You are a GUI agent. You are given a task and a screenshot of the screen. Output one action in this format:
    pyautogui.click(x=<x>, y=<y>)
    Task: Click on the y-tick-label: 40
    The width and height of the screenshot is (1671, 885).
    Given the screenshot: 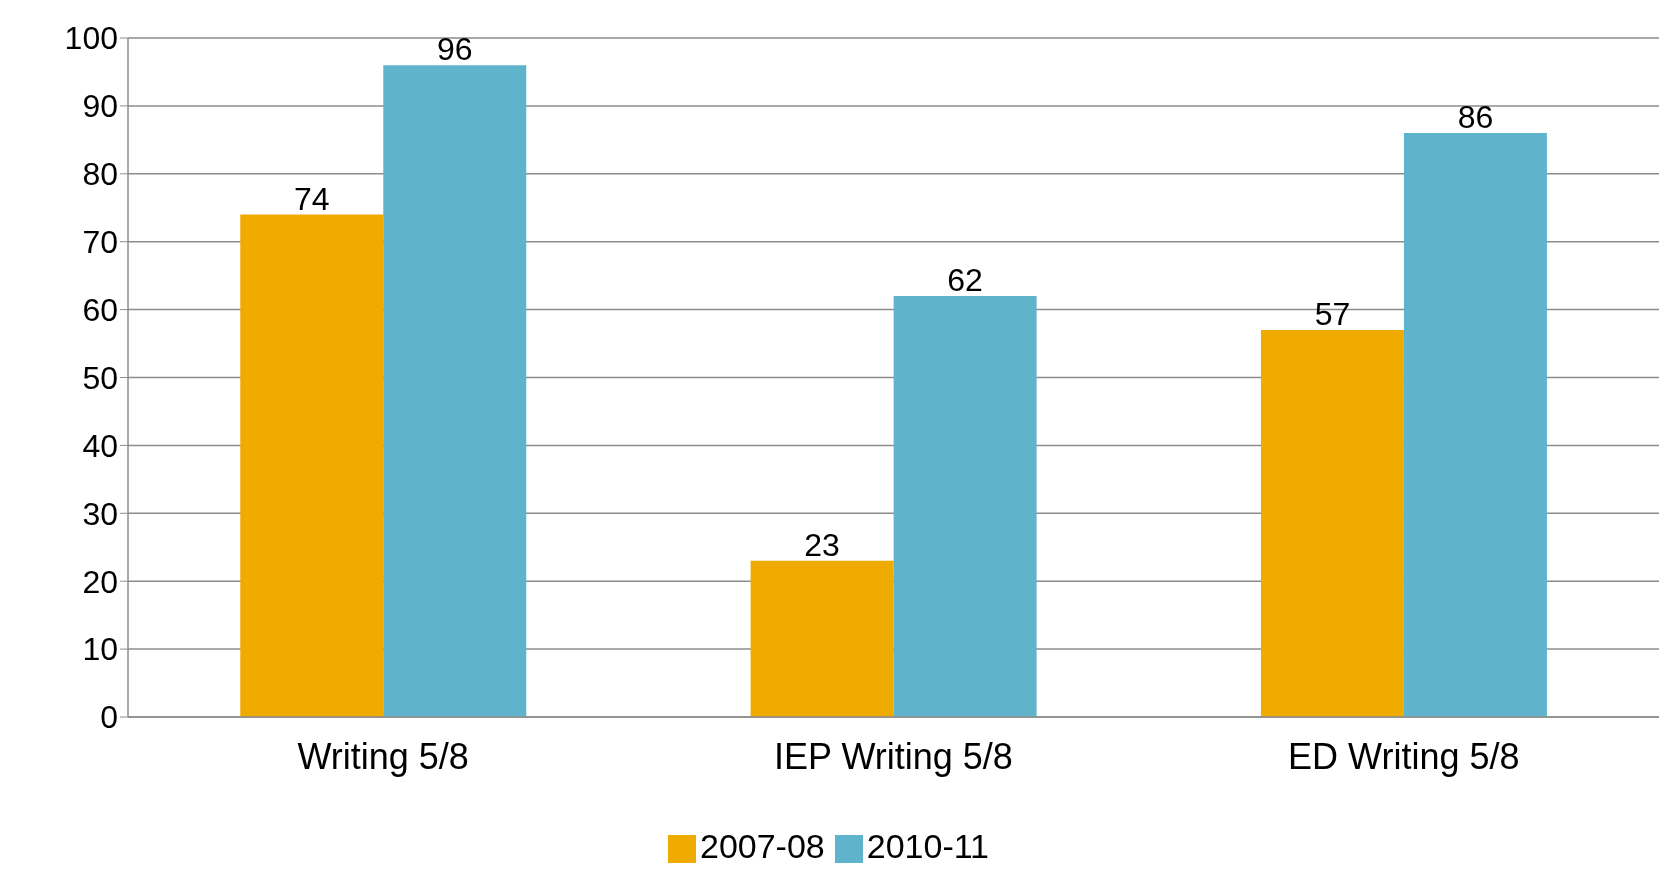 What is the action you would take?
    pyautogui.click(x=100, y=445)
    